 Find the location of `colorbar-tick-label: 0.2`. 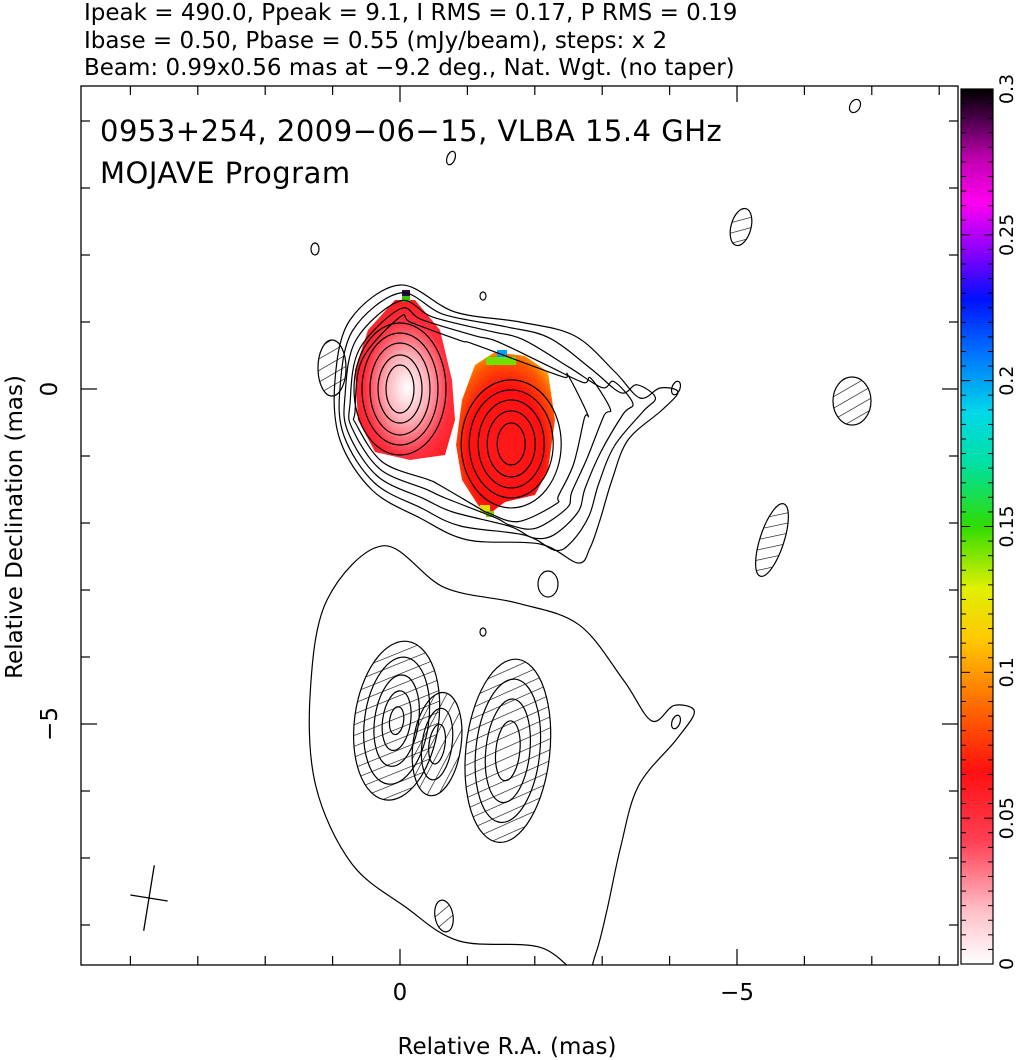

colorbar-tick-label: 0.2 is located at coordinates (1007, 381).